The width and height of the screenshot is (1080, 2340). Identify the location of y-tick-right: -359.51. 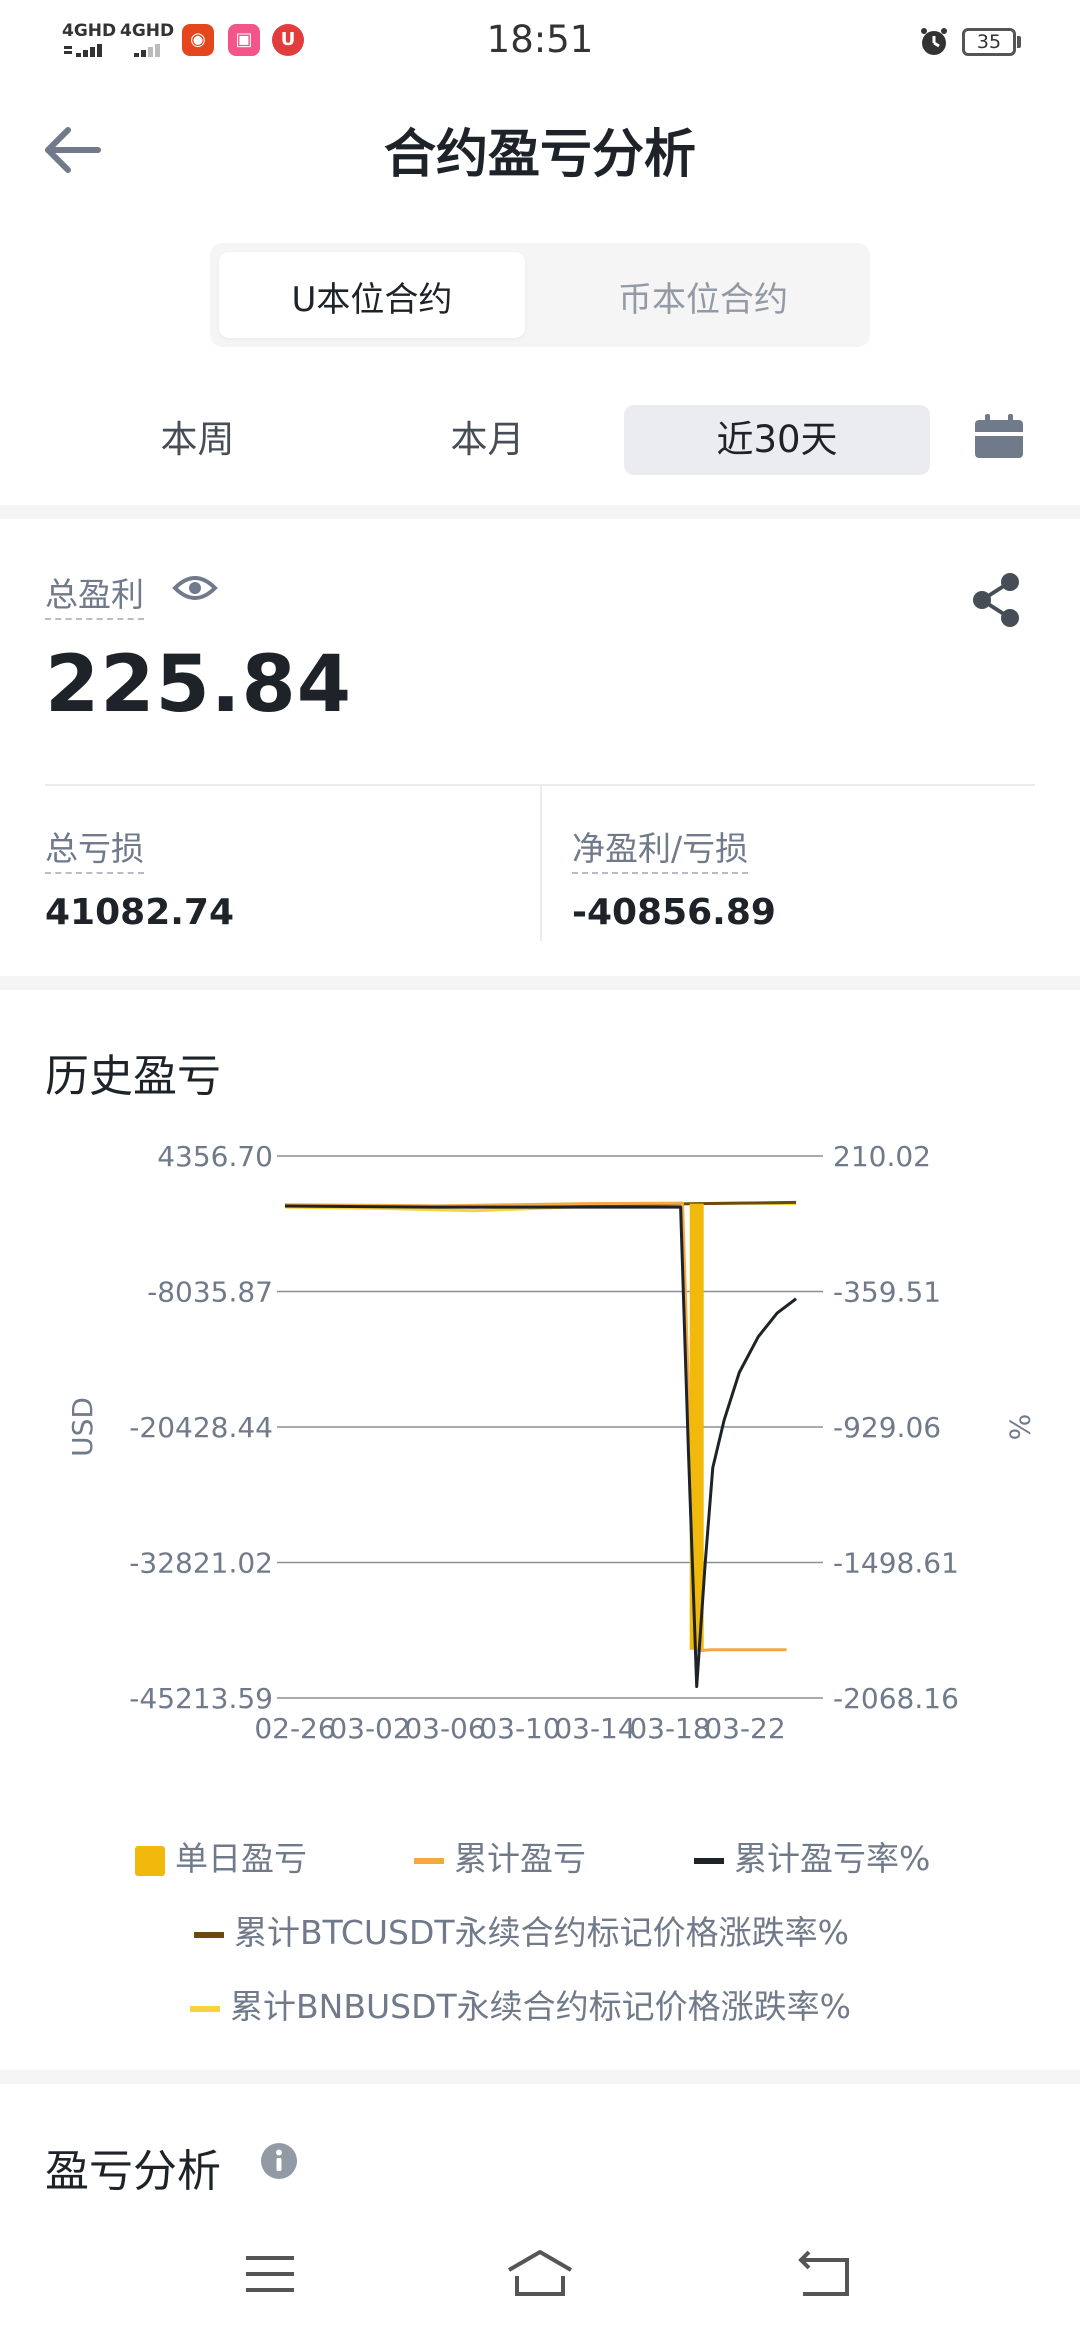
(887, 1292).